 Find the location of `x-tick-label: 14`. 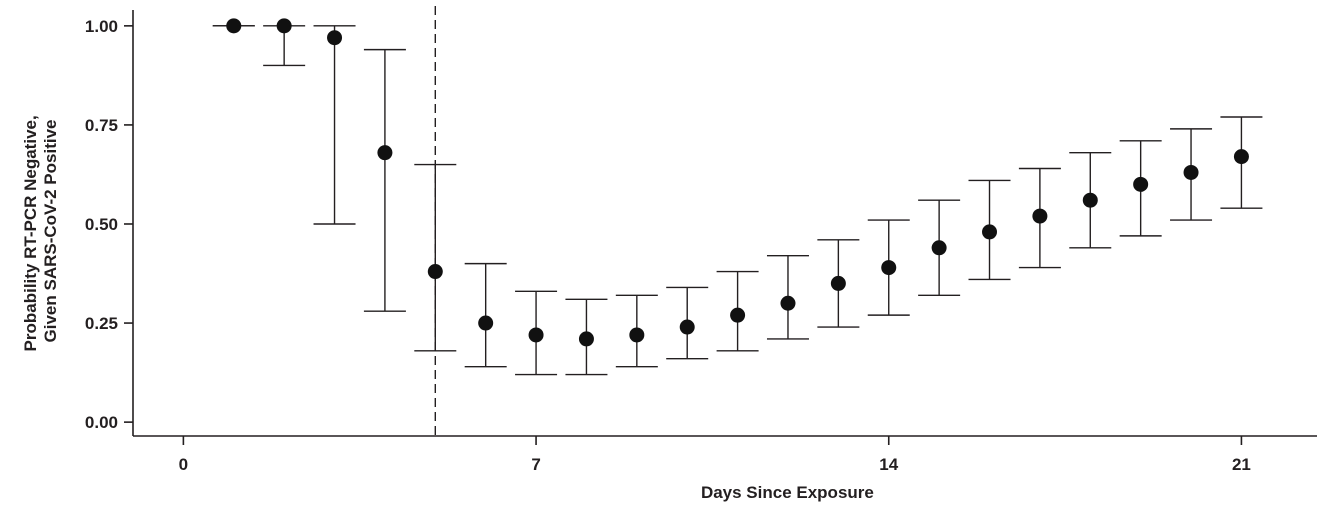

x-tick-label: 14 is located at coordinates (888, 464).